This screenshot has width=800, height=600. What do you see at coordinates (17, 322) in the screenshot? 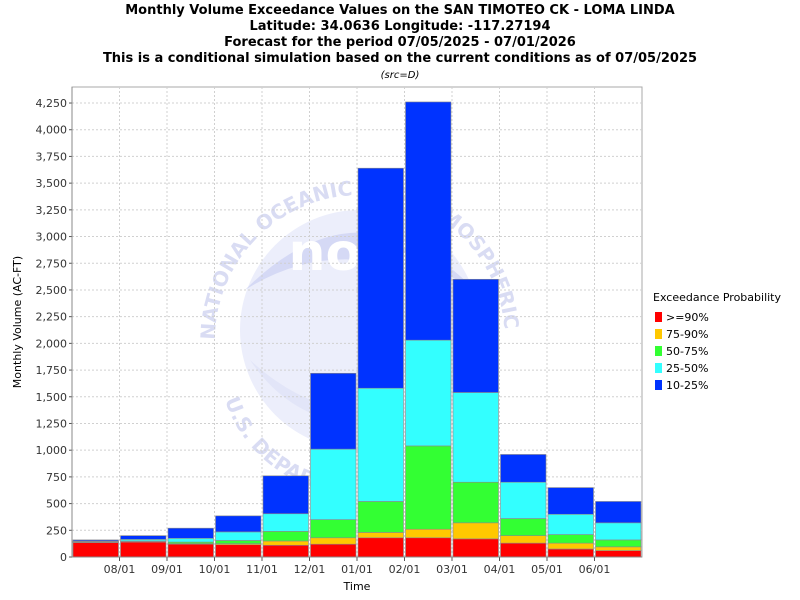
I see `y-axis-title: Monthly Volume (AC-FT)` at bounding box center [17, 322].